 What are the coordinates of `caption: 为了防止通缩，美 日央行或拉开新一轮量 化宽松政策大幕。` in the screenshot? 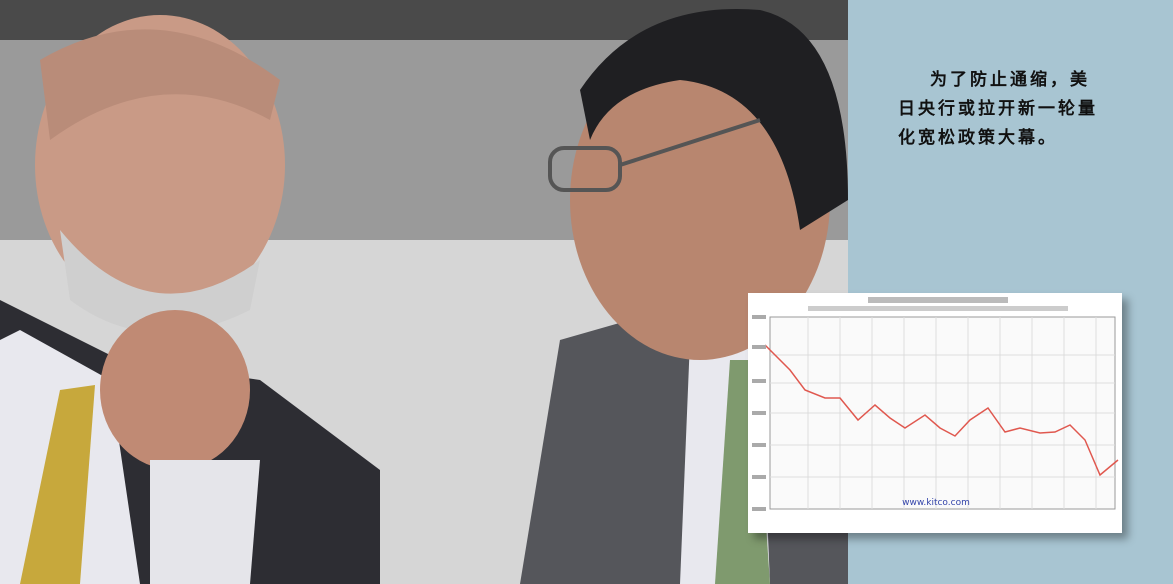 It's located at (1013, 109).